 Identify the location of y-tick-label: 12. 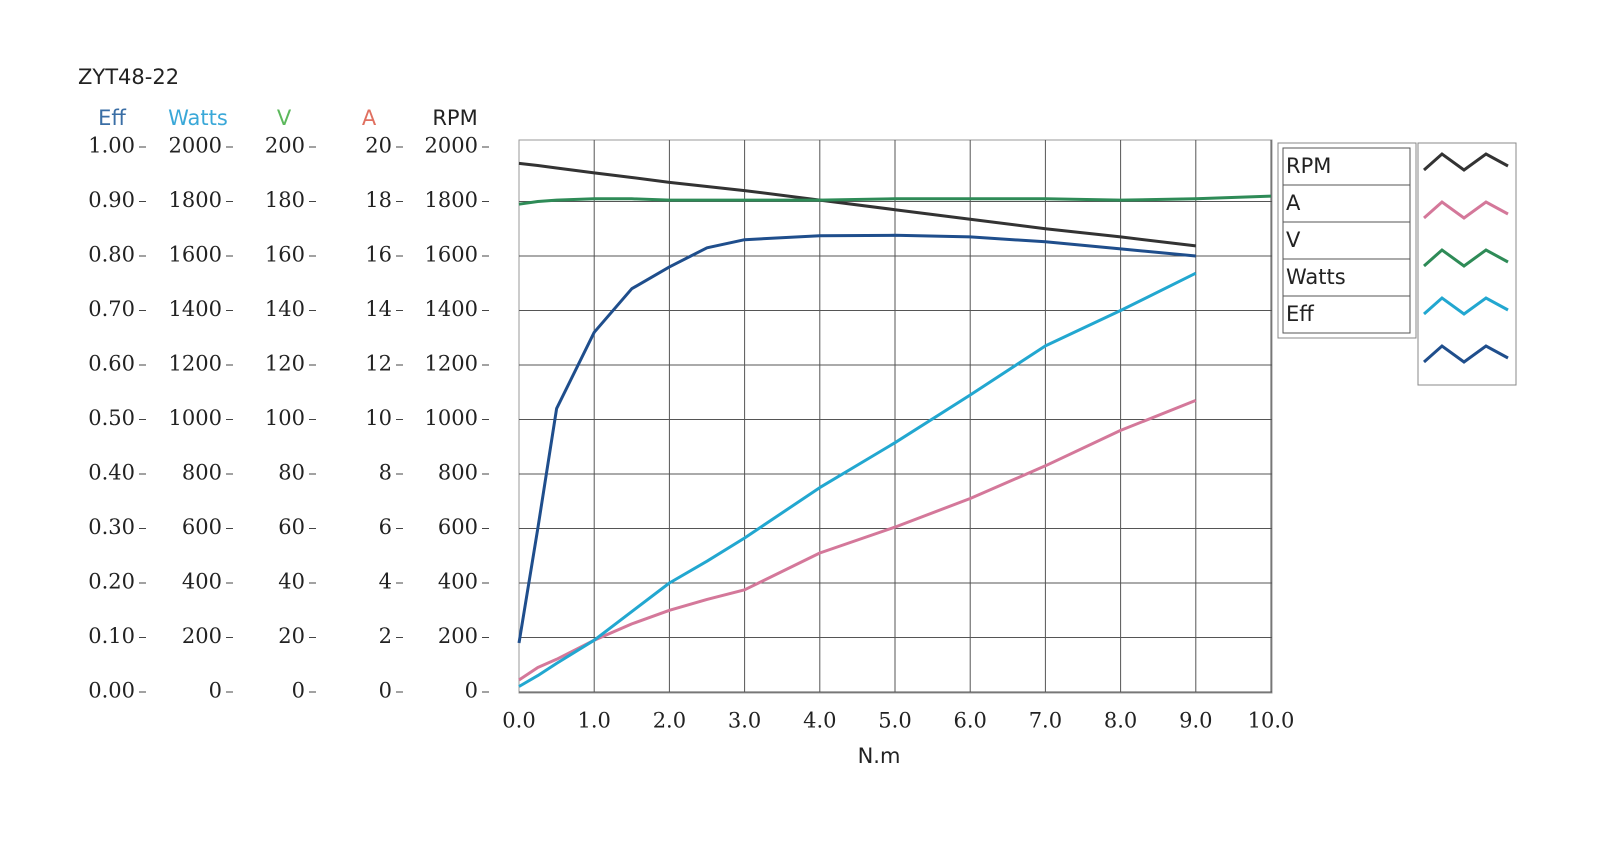
(378, 364).